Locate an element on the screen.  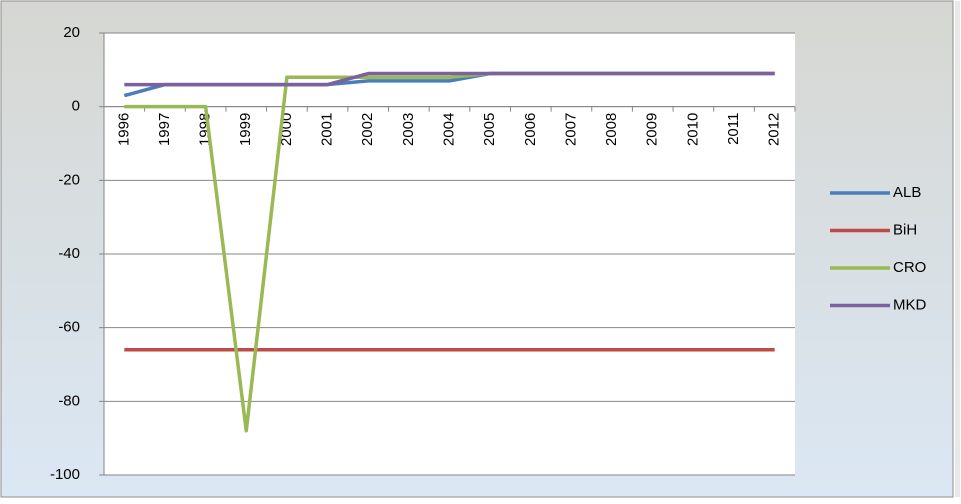
edge is located at coordinates (957, 249).